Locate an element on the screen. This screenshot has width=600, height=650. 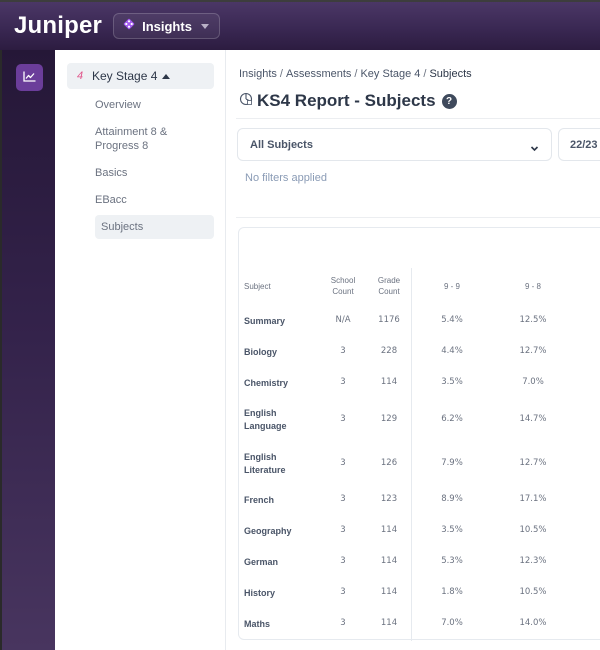
cell-grade-9-8: 12.3% is located at coordinates (533, 561).